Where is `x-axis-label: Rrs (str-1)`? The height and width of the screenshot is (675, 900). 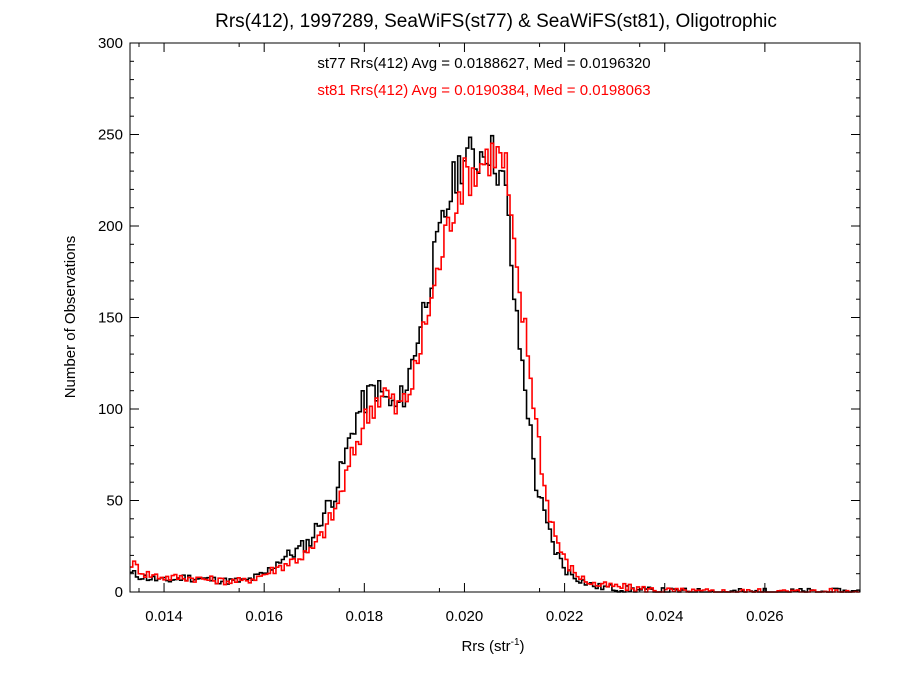
x-axis-label: Rrs (str-1) is located at coordinates (492, 646).